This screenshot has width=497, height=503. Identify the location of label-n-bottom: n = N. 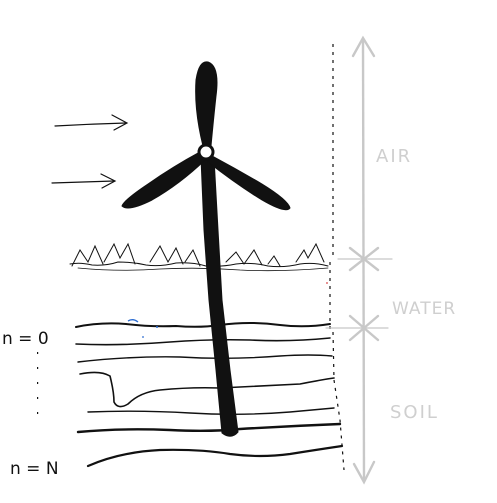
(34, 469).